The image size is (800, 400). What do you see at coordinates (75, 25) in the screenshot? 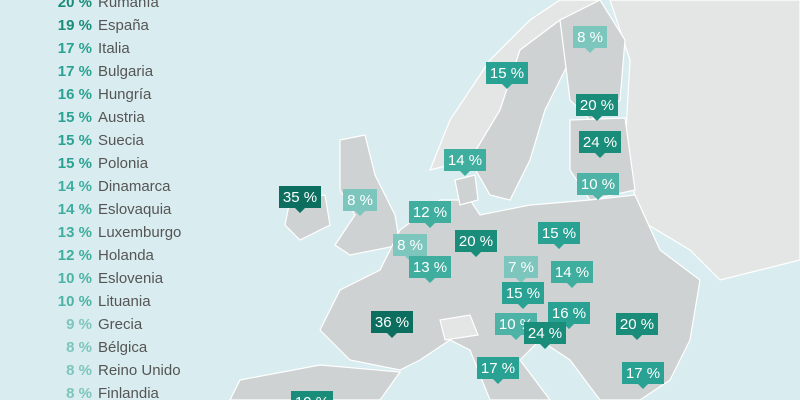
I see `ranking-percent: 19 %` at bounding box center [75, 25].